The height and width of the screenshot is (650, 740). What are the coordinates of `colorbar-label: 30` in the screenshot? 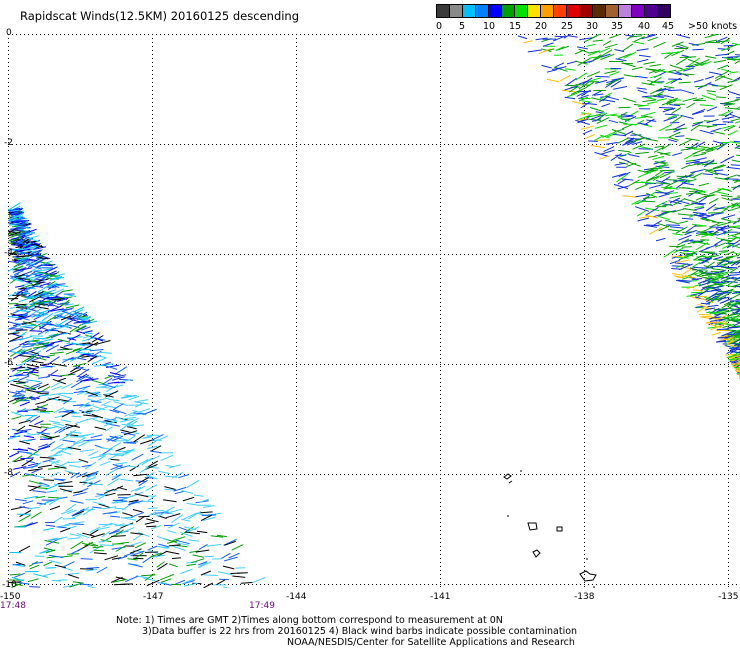 It's located at (592, 26).